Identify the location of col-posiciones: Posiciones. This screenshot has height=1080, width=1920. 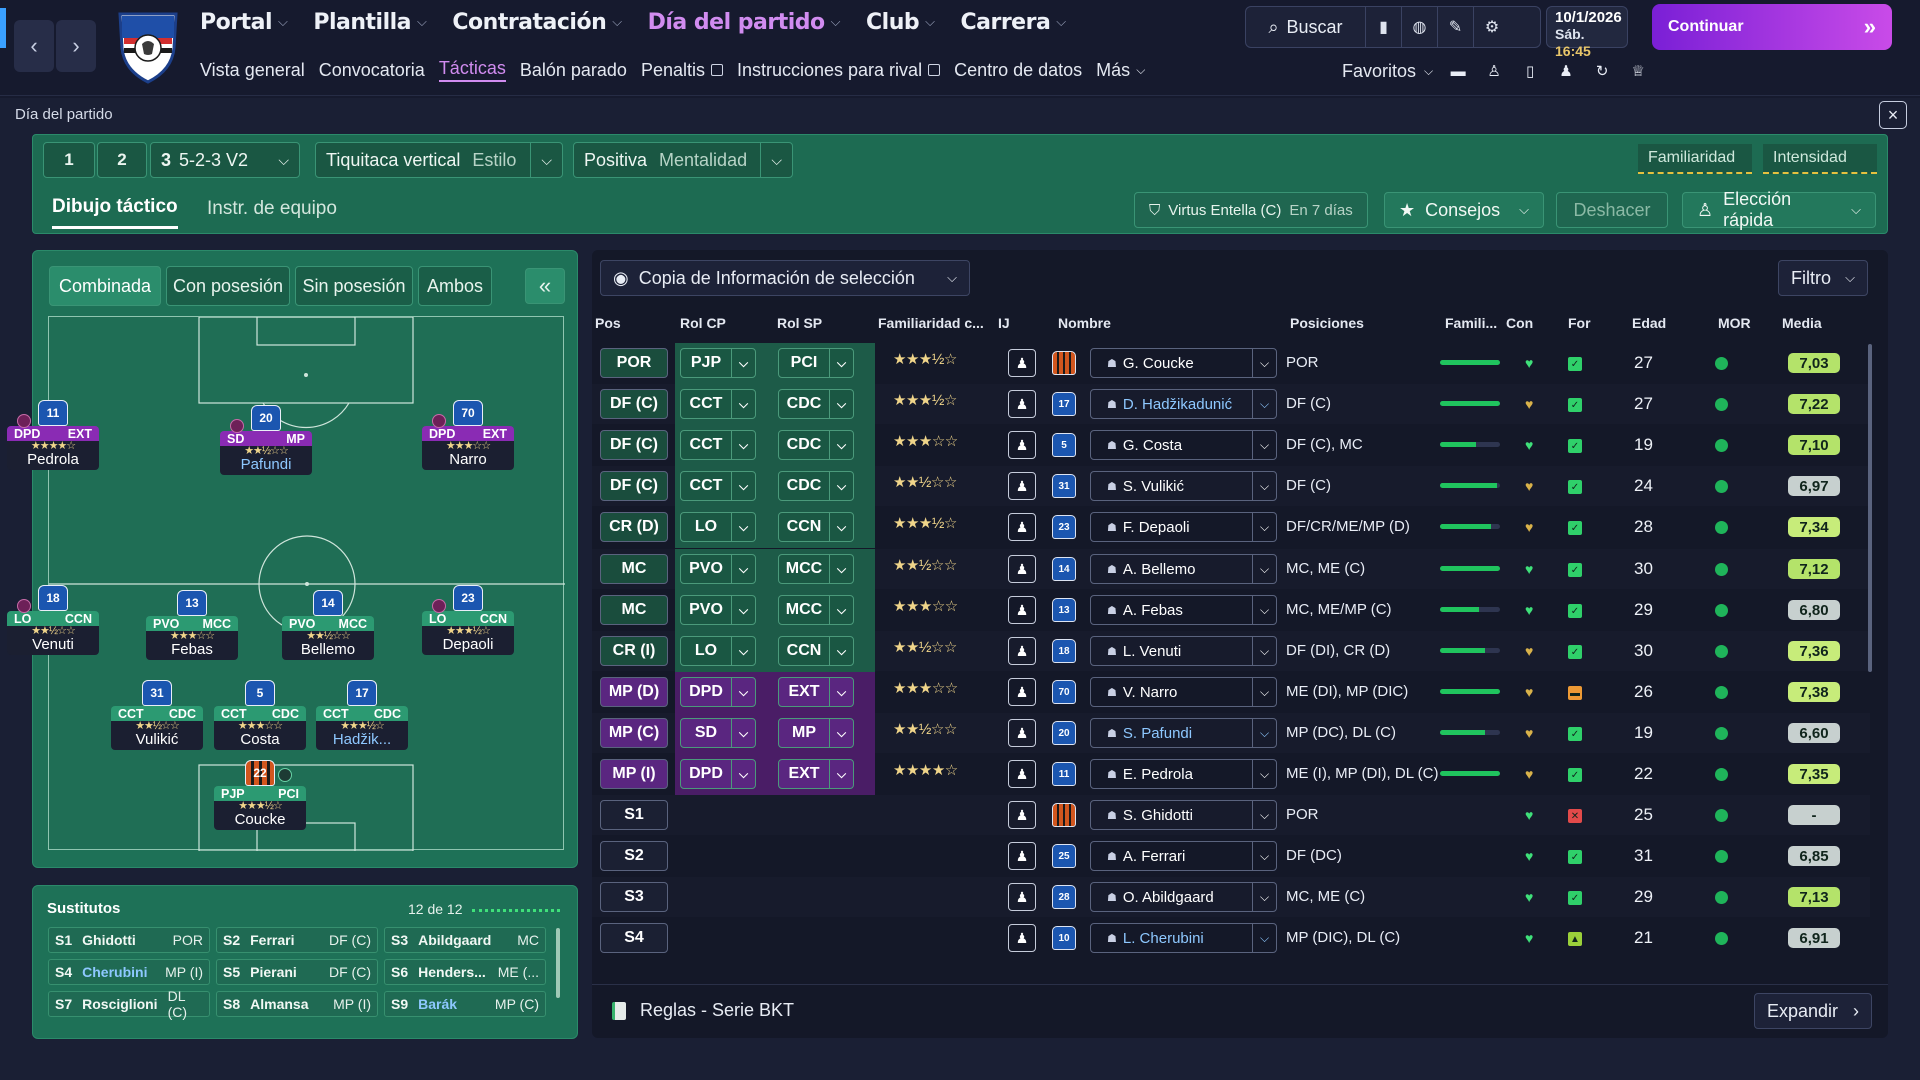
(1327, 323).